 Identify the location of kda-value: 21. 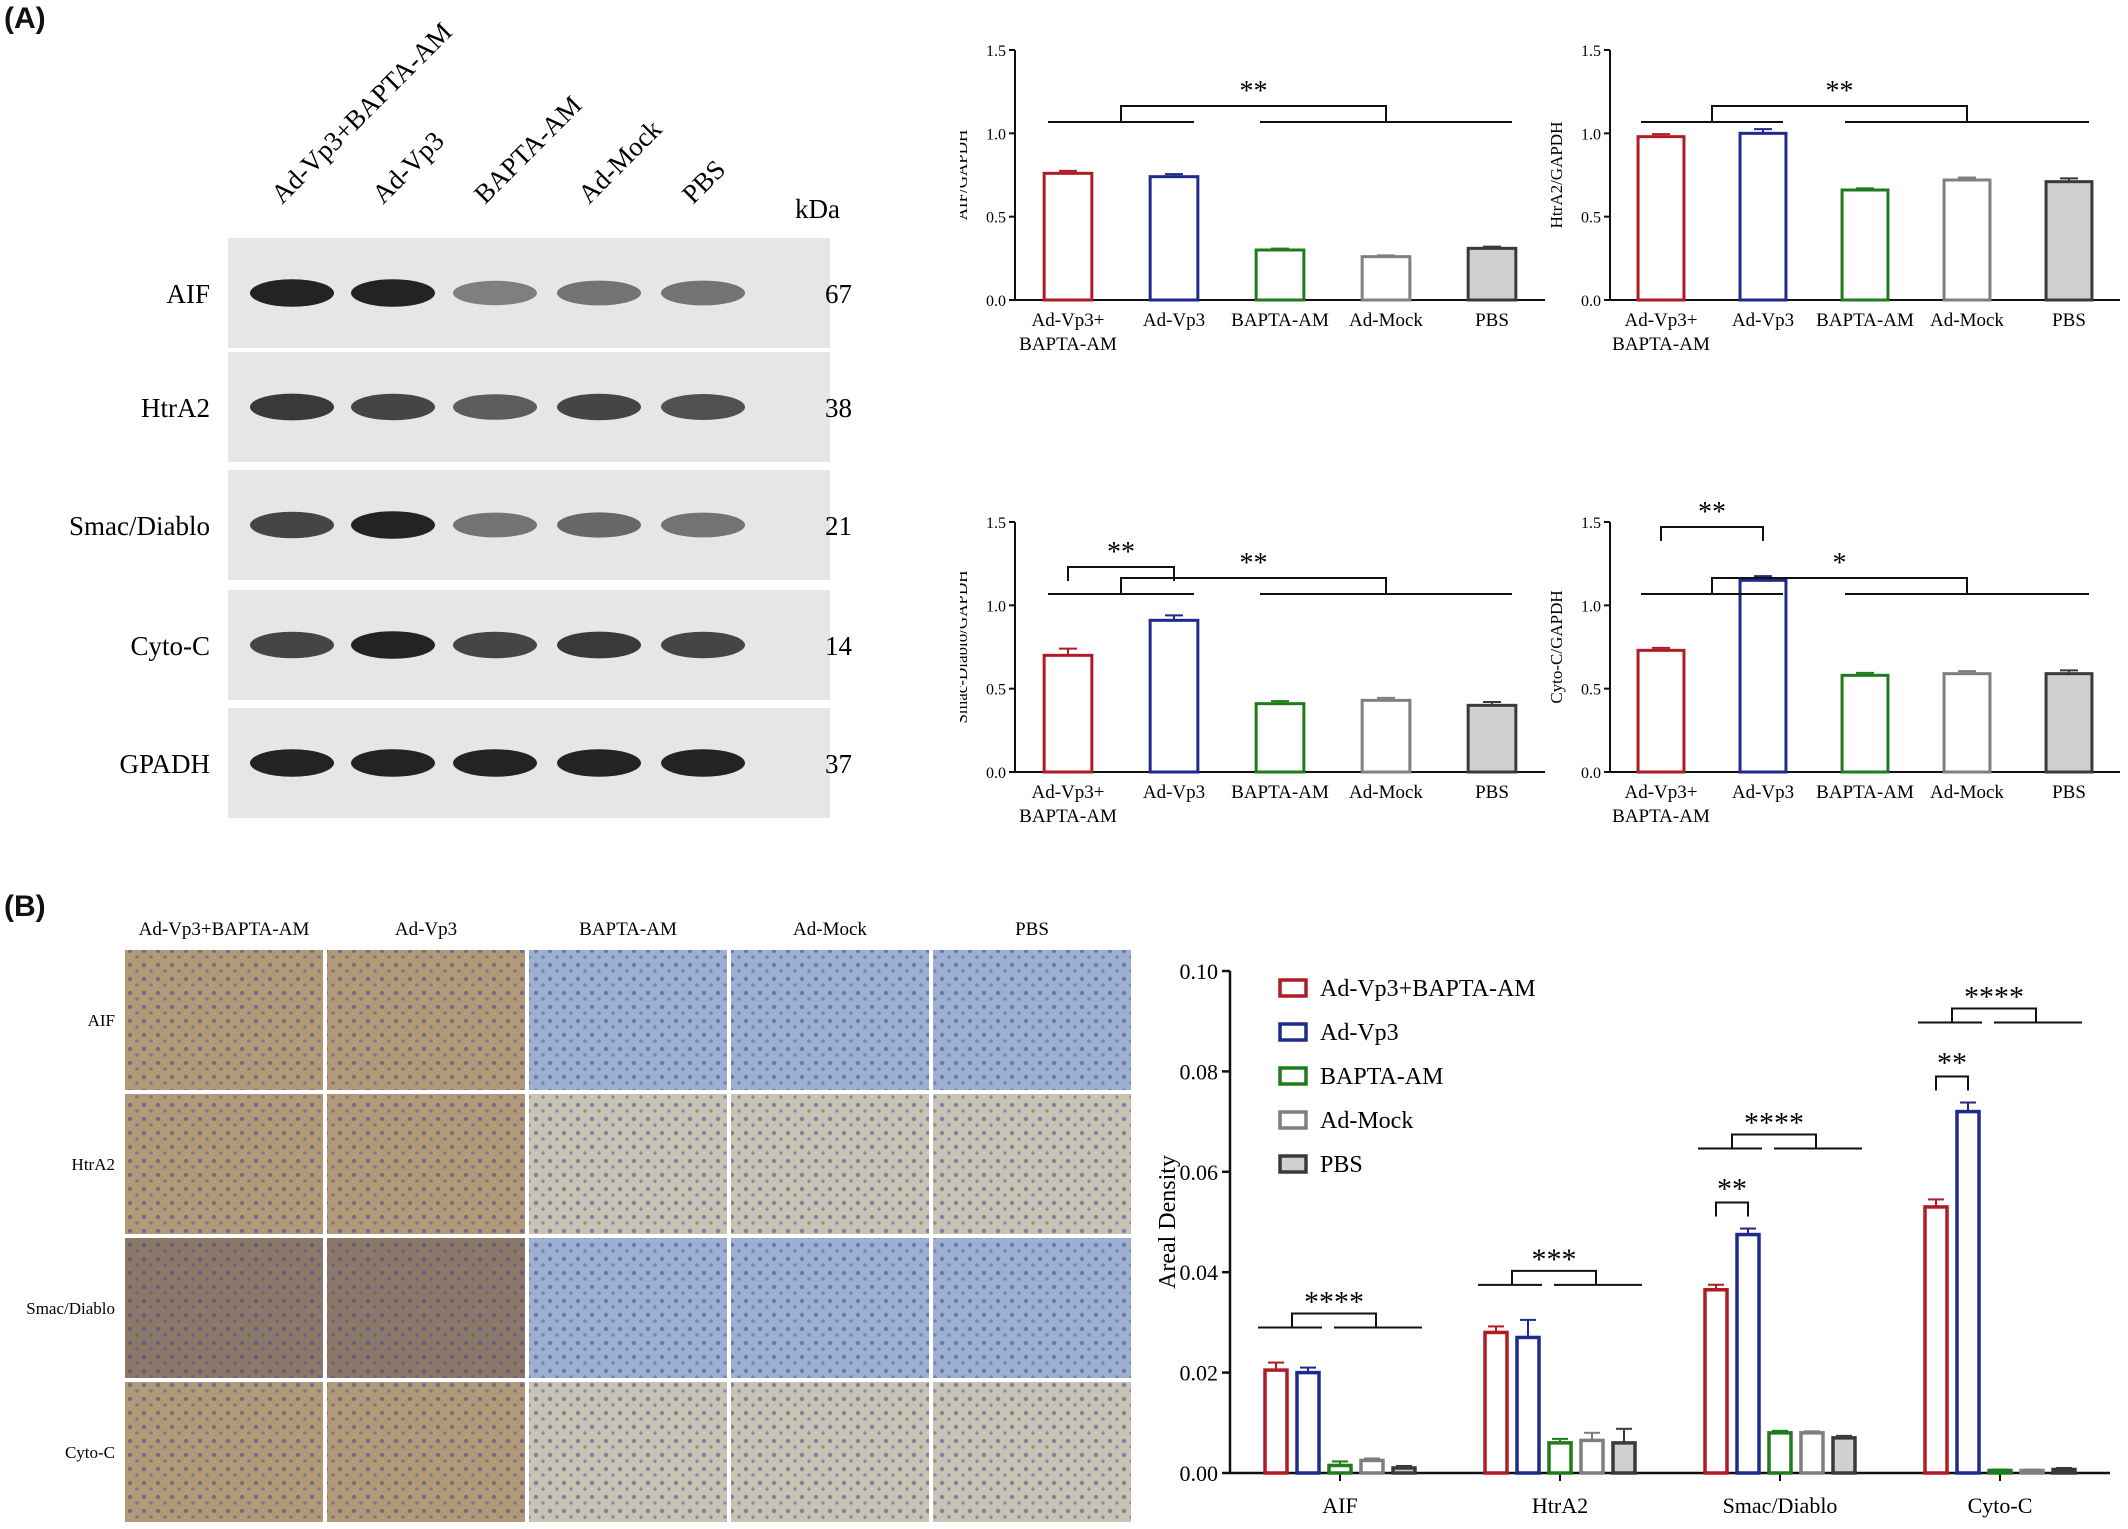
(838, 526).